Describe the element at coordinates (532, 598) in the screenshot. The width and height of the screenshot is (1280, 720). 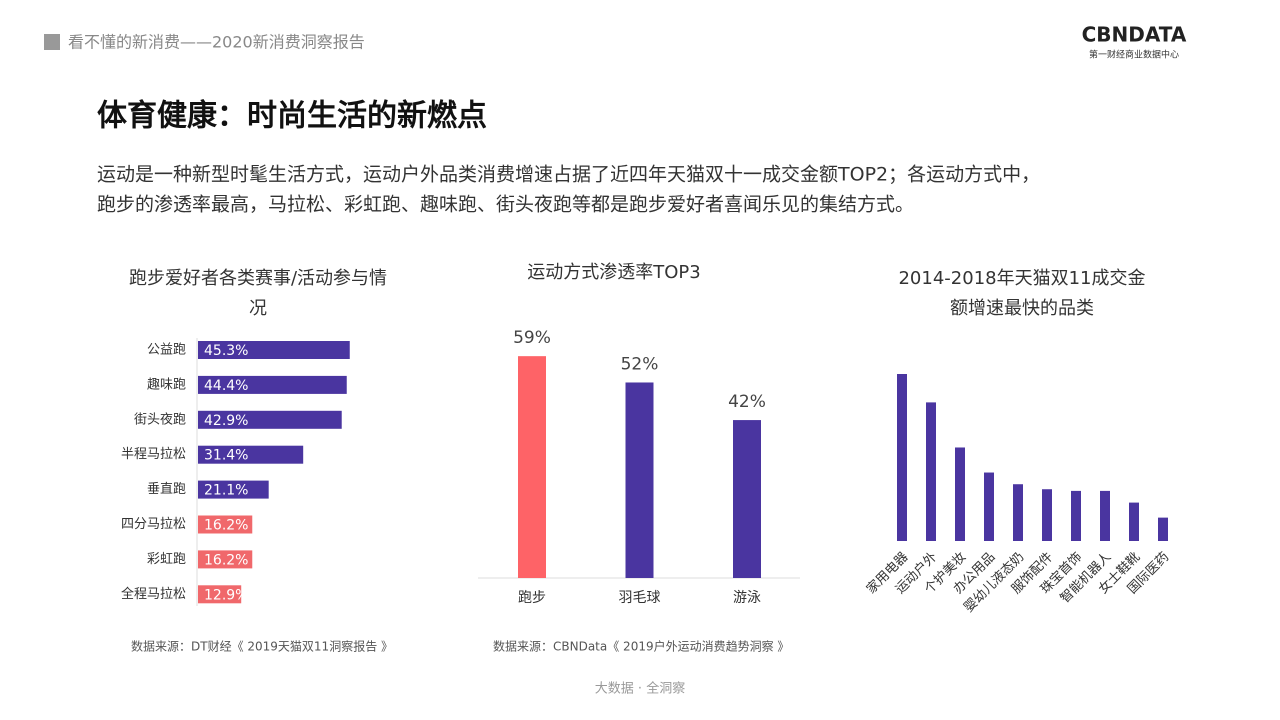
I see `x-tick-label: 跑步` at that location.